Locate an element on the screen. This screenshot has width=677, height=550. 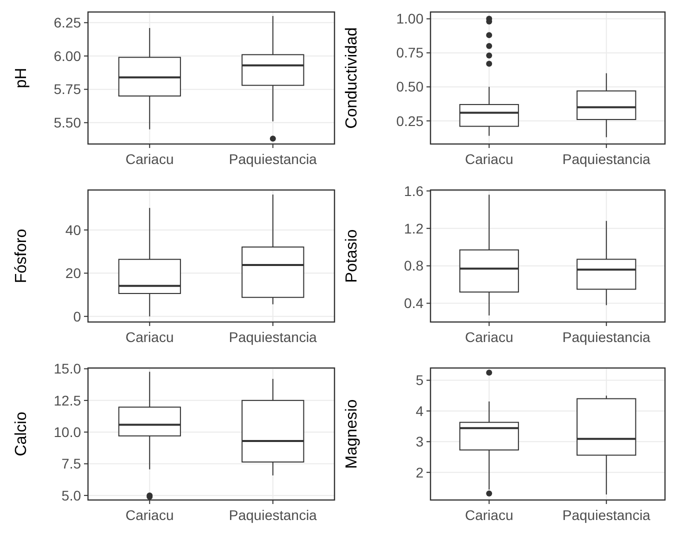
y-tick-label: 1.2 is located at coordinates (414, 228).